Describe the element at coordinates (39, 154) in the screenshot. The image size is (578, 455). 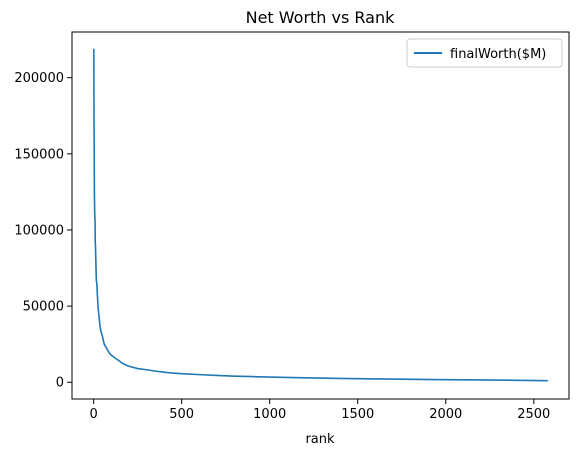
I see `y-tick-label: 150000` at that location.